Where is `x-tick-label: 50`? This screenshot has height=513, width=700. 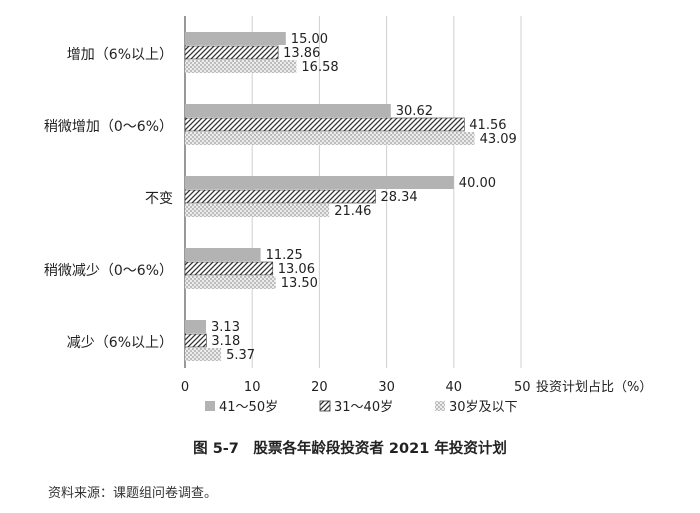 x-tick-label: 50 is located at coordinates (522, 387).